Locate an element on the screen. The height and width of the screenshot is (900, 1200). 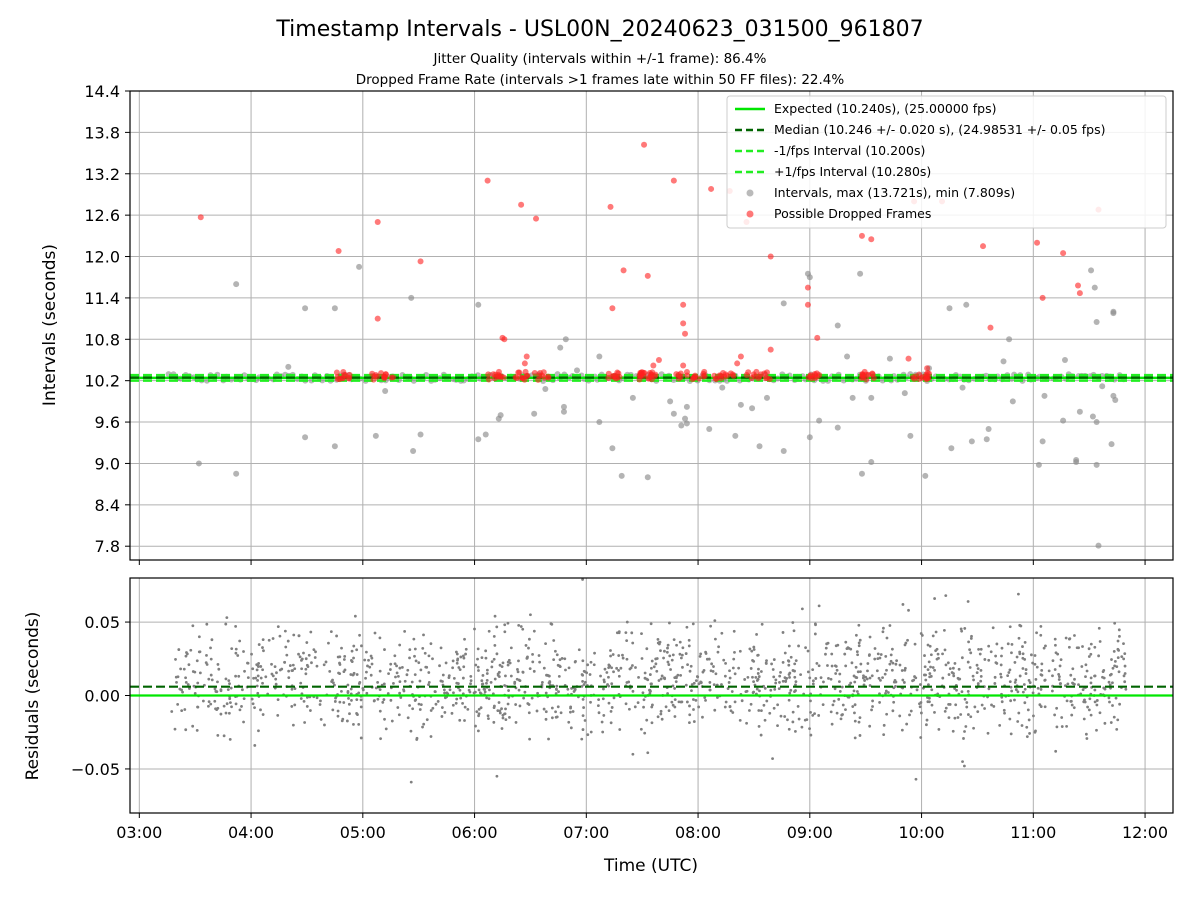
intervals-y-tick-label: 14.4 is located at coordinates (102, 91).